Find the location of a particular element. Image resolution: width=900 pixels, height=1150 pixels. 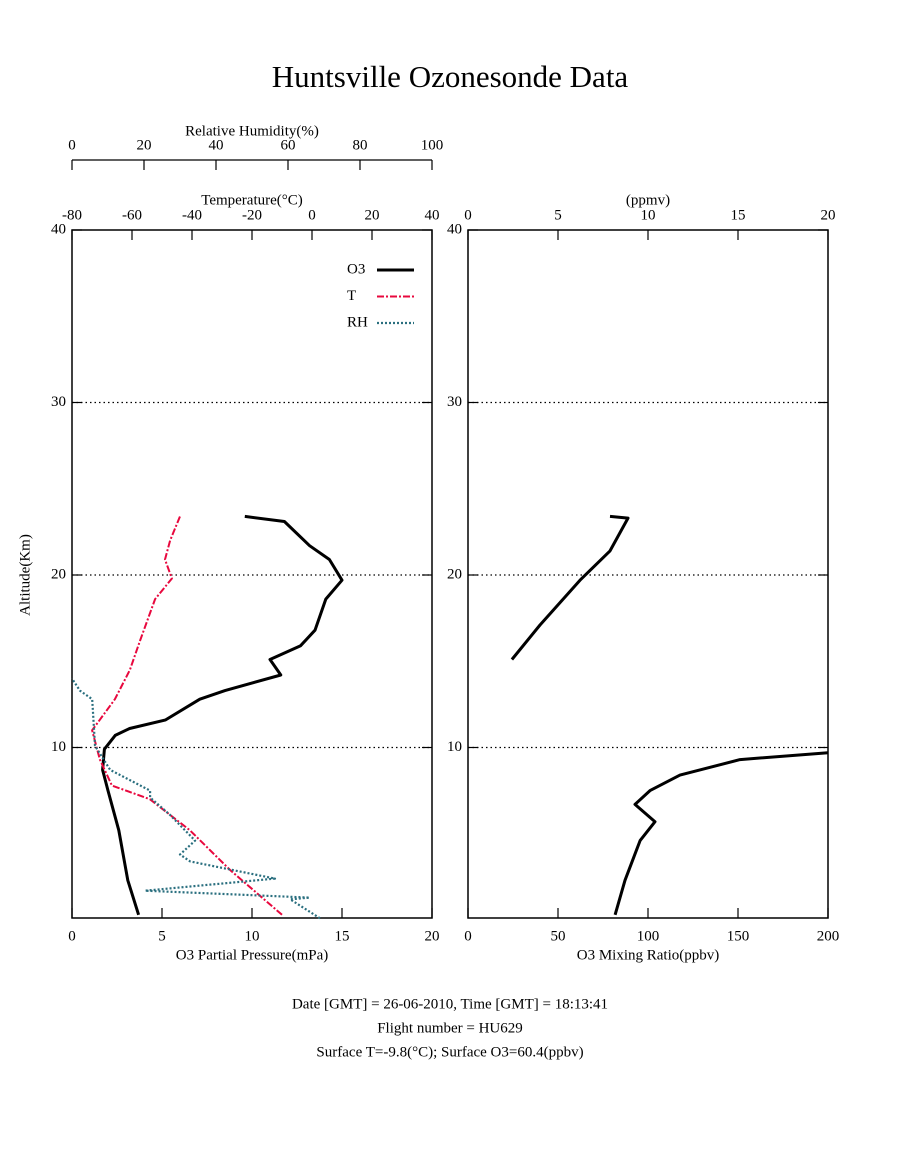

x2-tick-label: 40 is located at coordinates (432, 215).